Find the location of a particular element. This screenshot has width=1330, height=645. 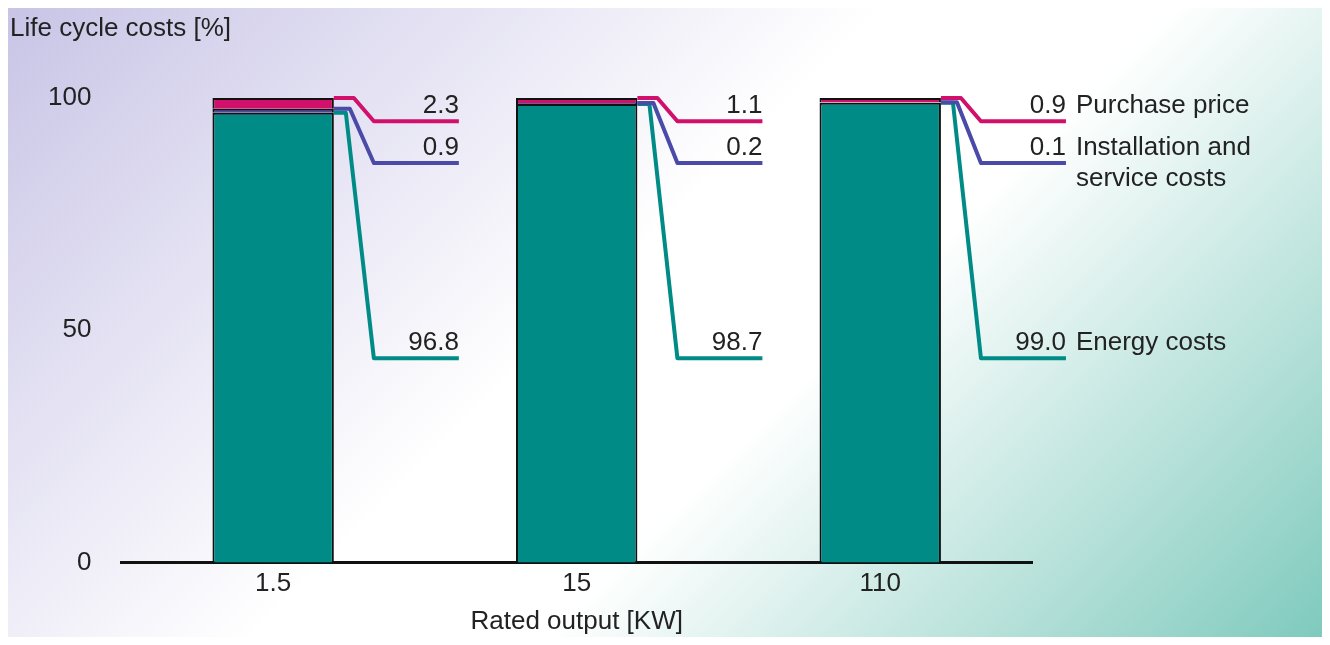

y-tick-label: 50 is located at coordinates (77, 328).